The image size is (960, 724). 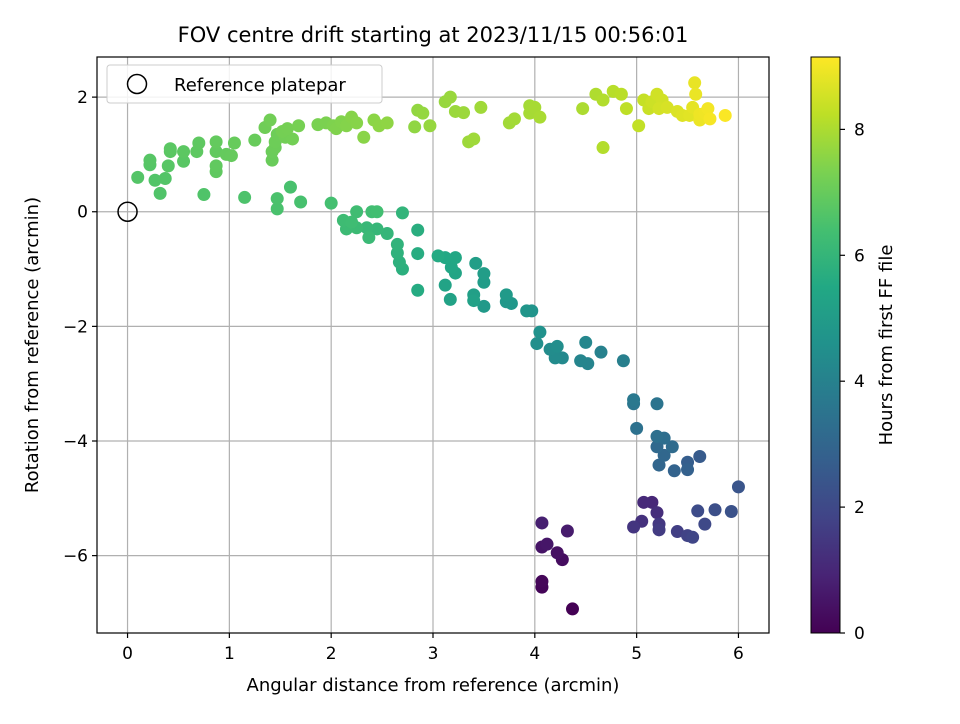 What do you see at coordinates (738, 654) in the screenshot?
I see `x-tick-label: 6` at bounding box center [738, 654].